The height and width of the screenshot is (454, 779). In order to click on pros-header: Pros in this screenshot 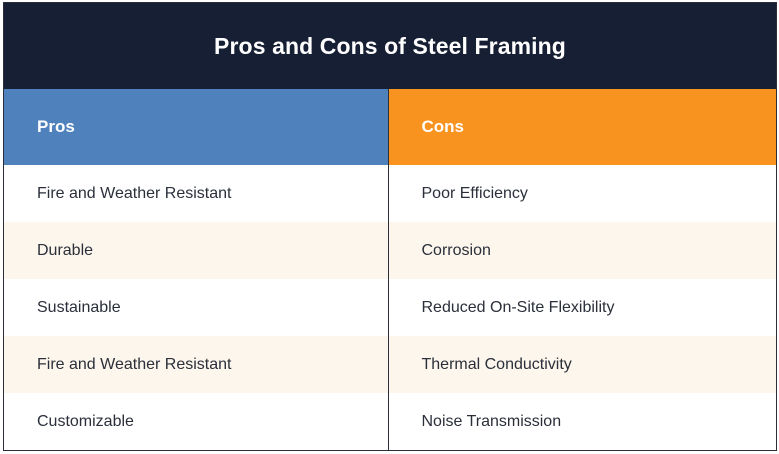, I will do `click(196, 127)`.